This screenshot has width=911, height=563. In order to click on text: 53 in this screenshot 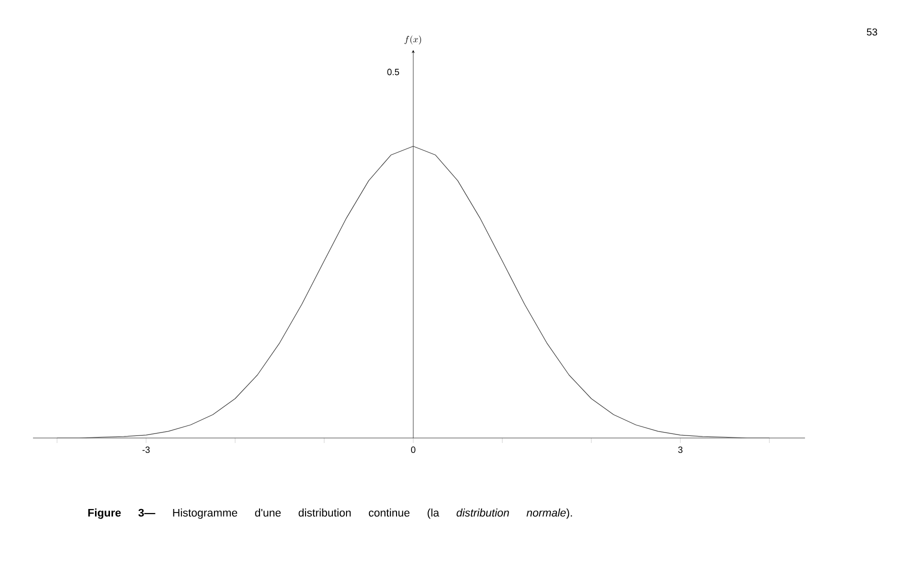, I will do `click(872, 32)`.